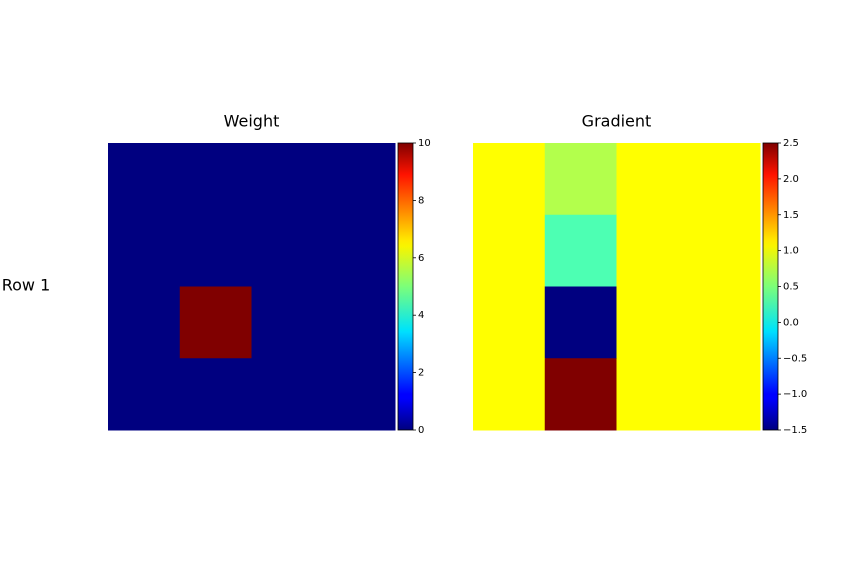  I want to click on colorbar-tick-label: 1.0, so click(791, 251).